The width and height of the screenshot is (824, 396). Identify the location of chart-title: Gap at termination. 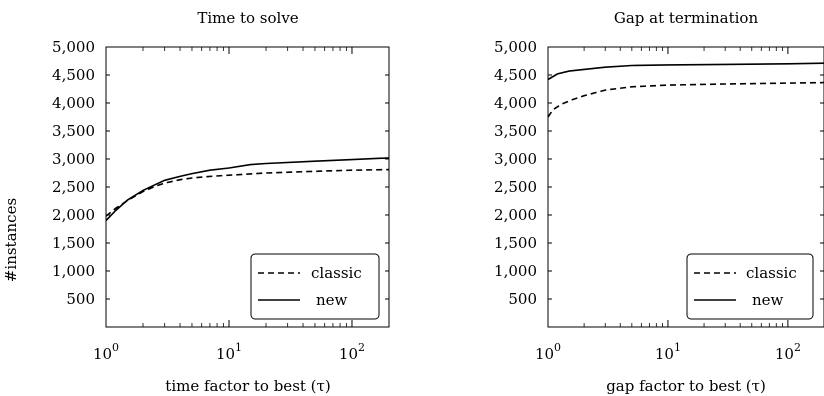
(686, 18).